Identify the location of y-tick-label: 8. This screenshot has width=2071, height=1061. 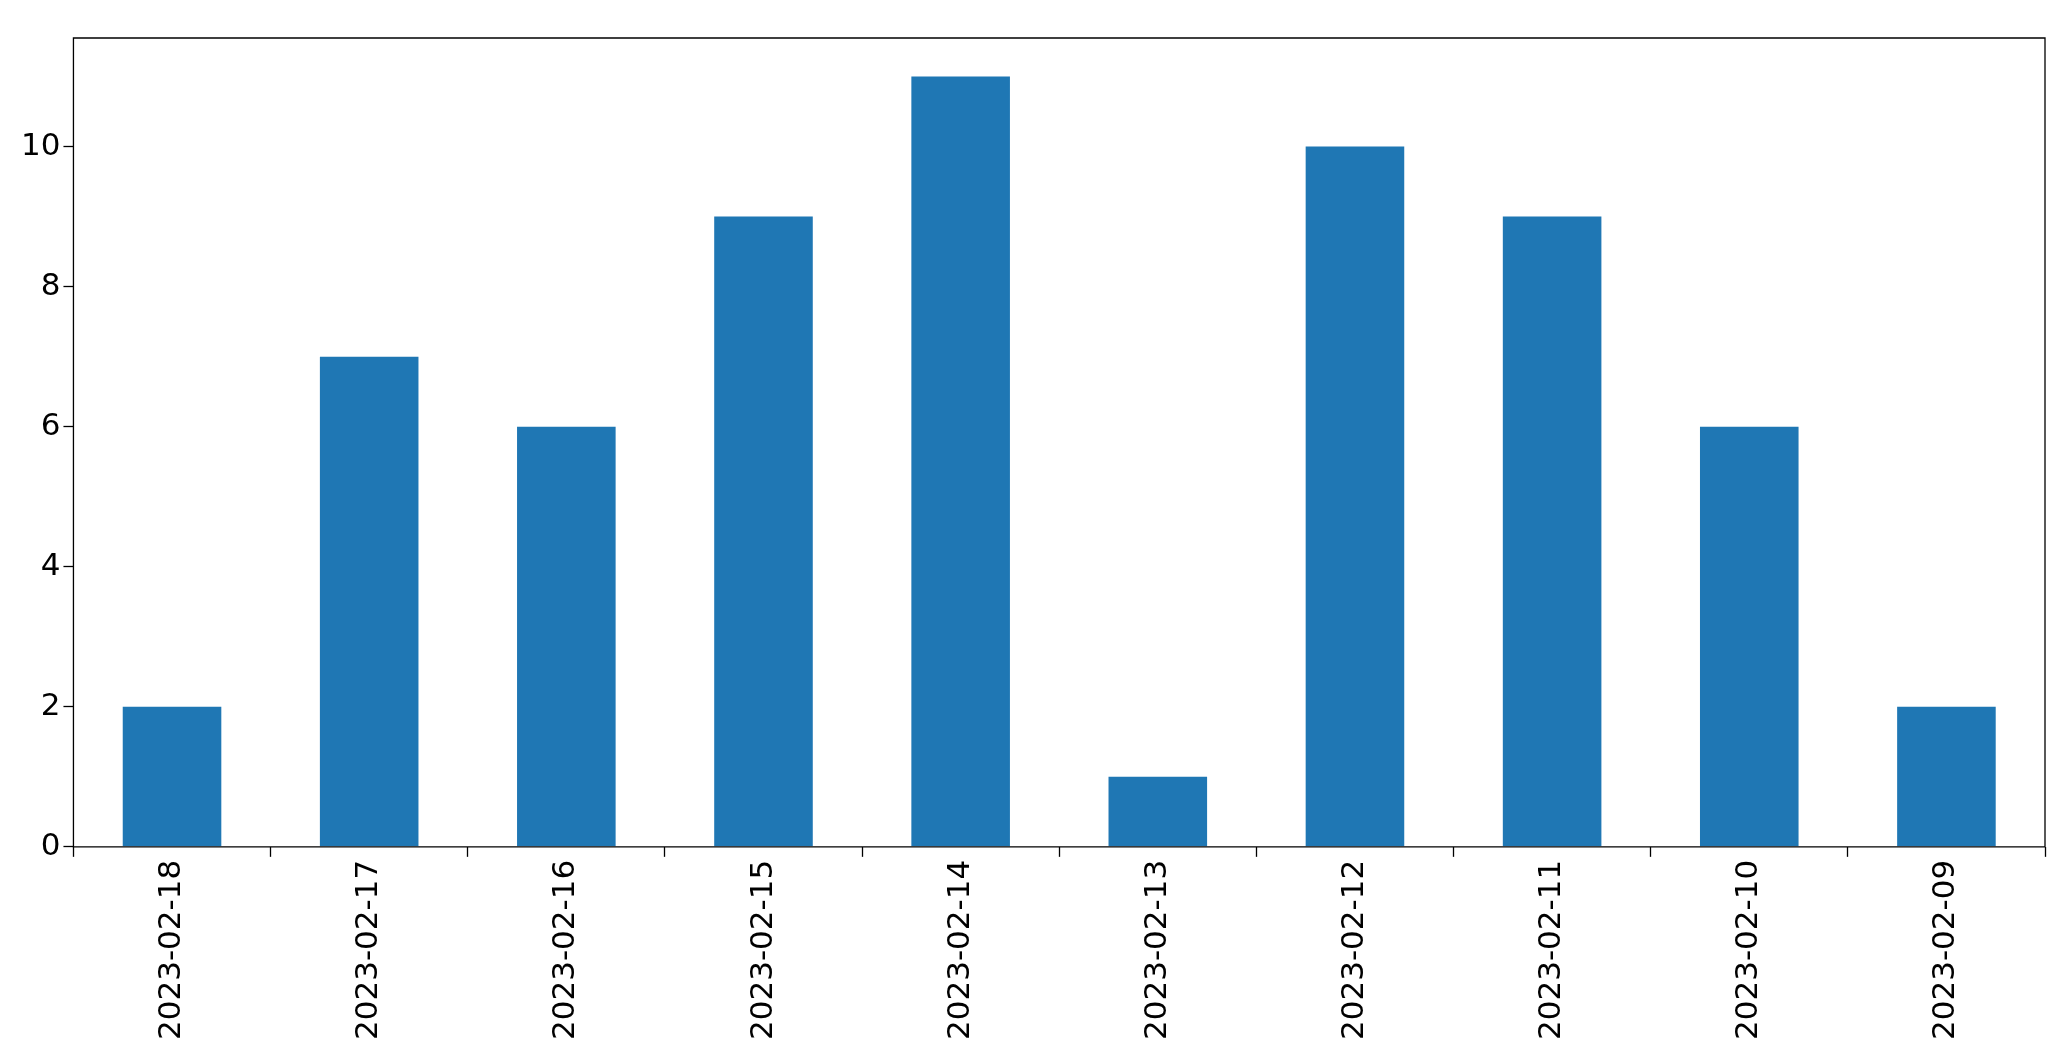
(50, 283).